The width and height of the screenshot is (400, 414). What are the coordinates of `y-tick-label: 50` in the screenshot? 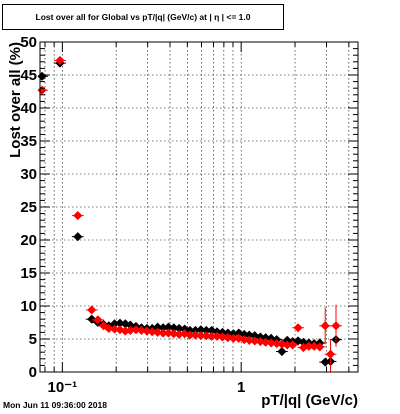 It's located at (28, 42).